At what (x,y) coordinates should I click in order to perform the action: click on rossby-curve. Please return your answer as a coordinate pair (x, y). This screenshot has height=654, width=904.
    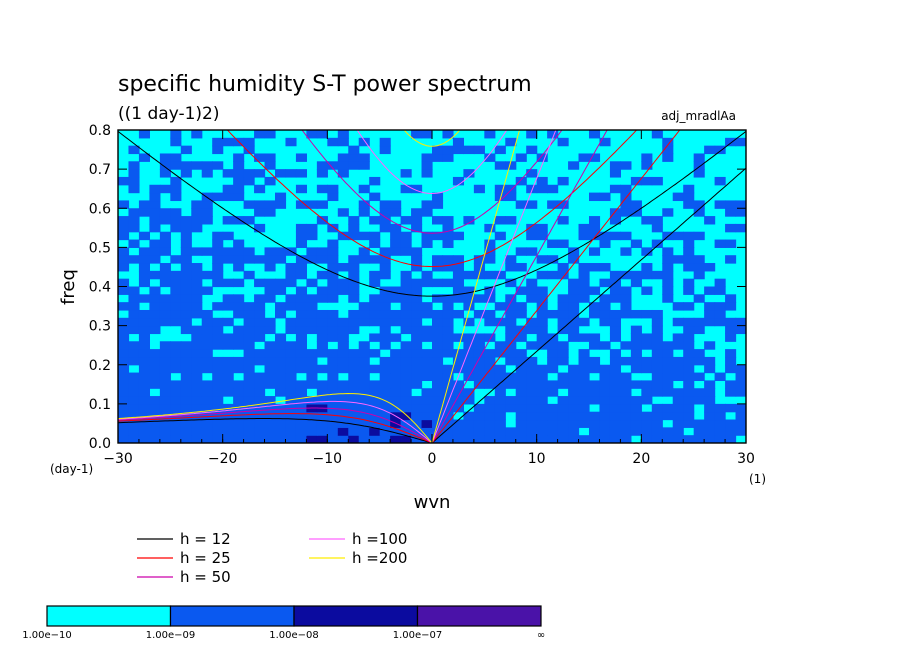
    Looking at the image, I should click on (275, 421).